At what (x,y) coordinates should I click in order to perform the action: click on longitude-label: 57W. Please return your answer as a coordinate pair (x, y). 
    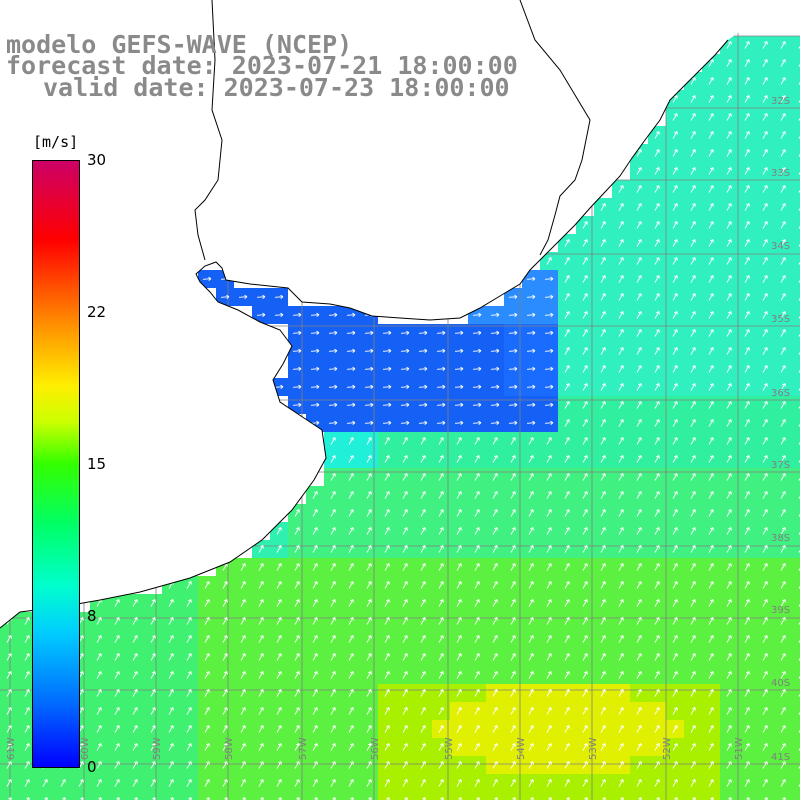
    Looking at the image, I should click on (303, 748).